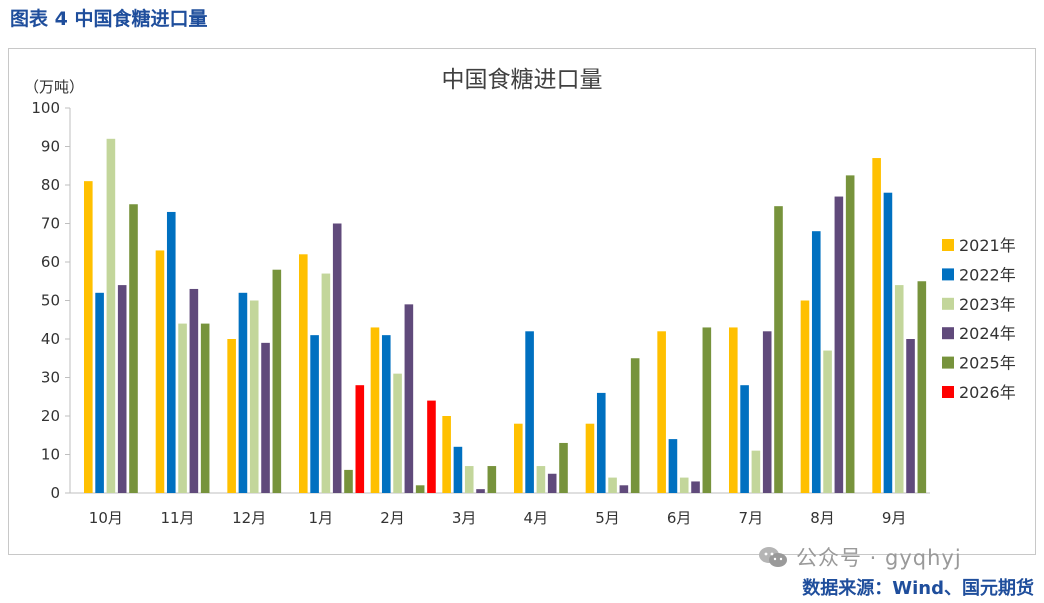 This screenshot has width=1044, height=603. I want to click on x-tick-label: 1月, so click(321, 518).